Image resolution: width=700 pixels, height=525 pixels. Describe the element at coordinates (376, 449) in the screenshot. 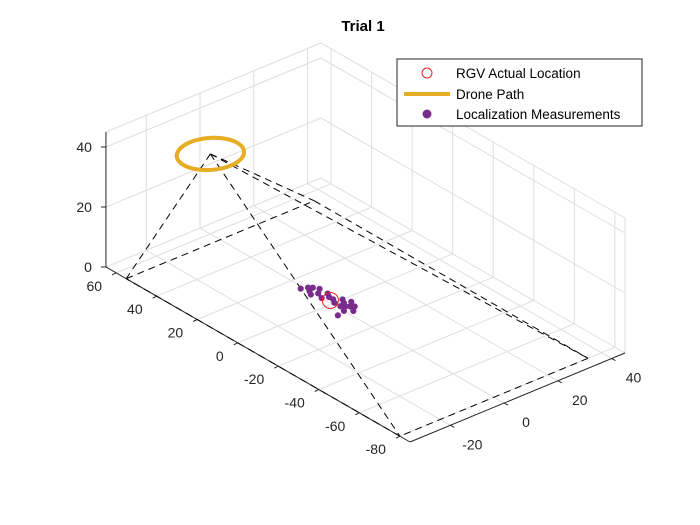

I see `y-tick-label: -80` at that location.